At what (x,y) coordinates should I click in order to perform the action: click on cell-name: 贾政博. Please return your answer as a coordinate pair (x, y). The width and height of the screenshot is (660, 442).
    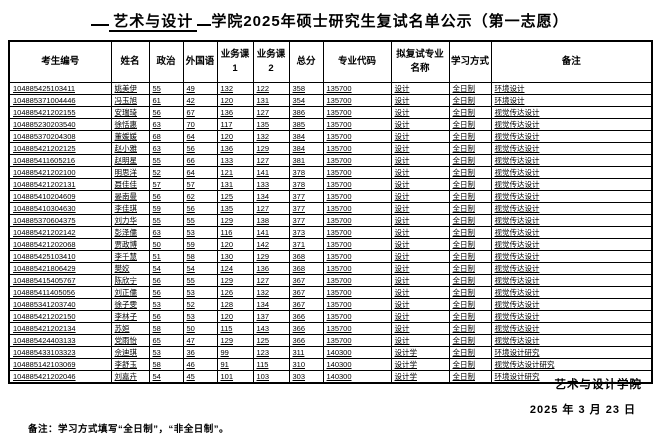
    Looking at the image, I should click on (130, 244).